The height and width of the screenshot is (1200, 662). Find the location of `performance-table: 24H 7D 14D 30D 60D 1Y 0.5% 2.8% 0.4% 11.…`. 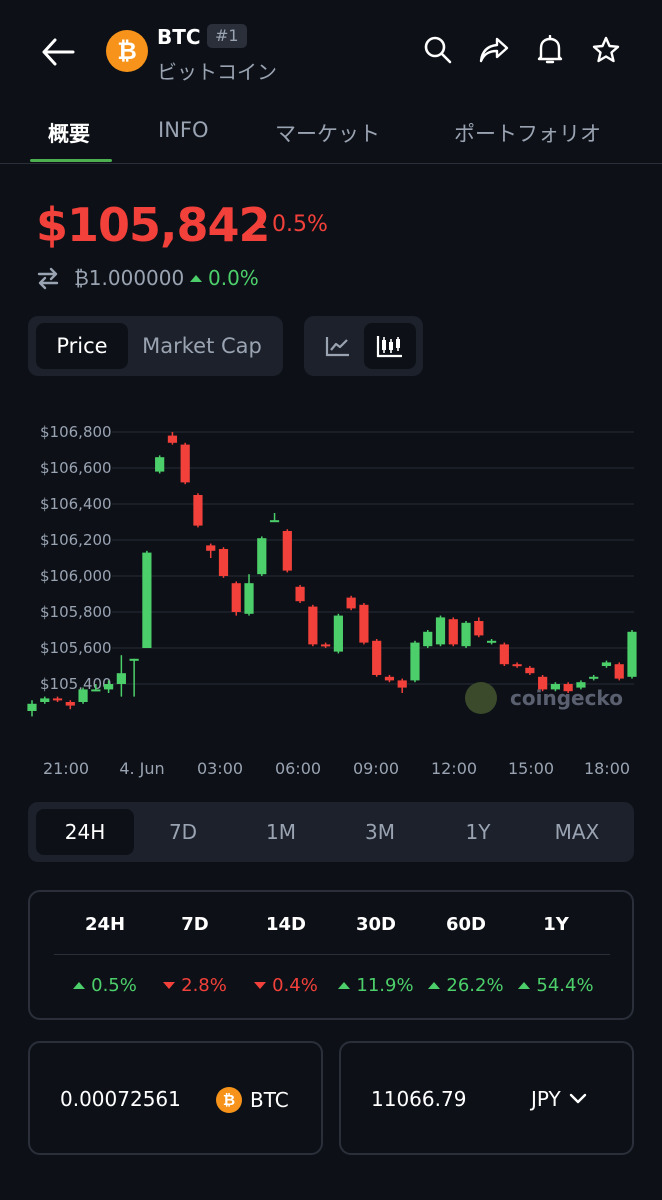

performance-table: 24H 7D 14D 30D 60D 1Y 0.5% 2.8% 0.4% 11.… is located at coordinates (331, 955).